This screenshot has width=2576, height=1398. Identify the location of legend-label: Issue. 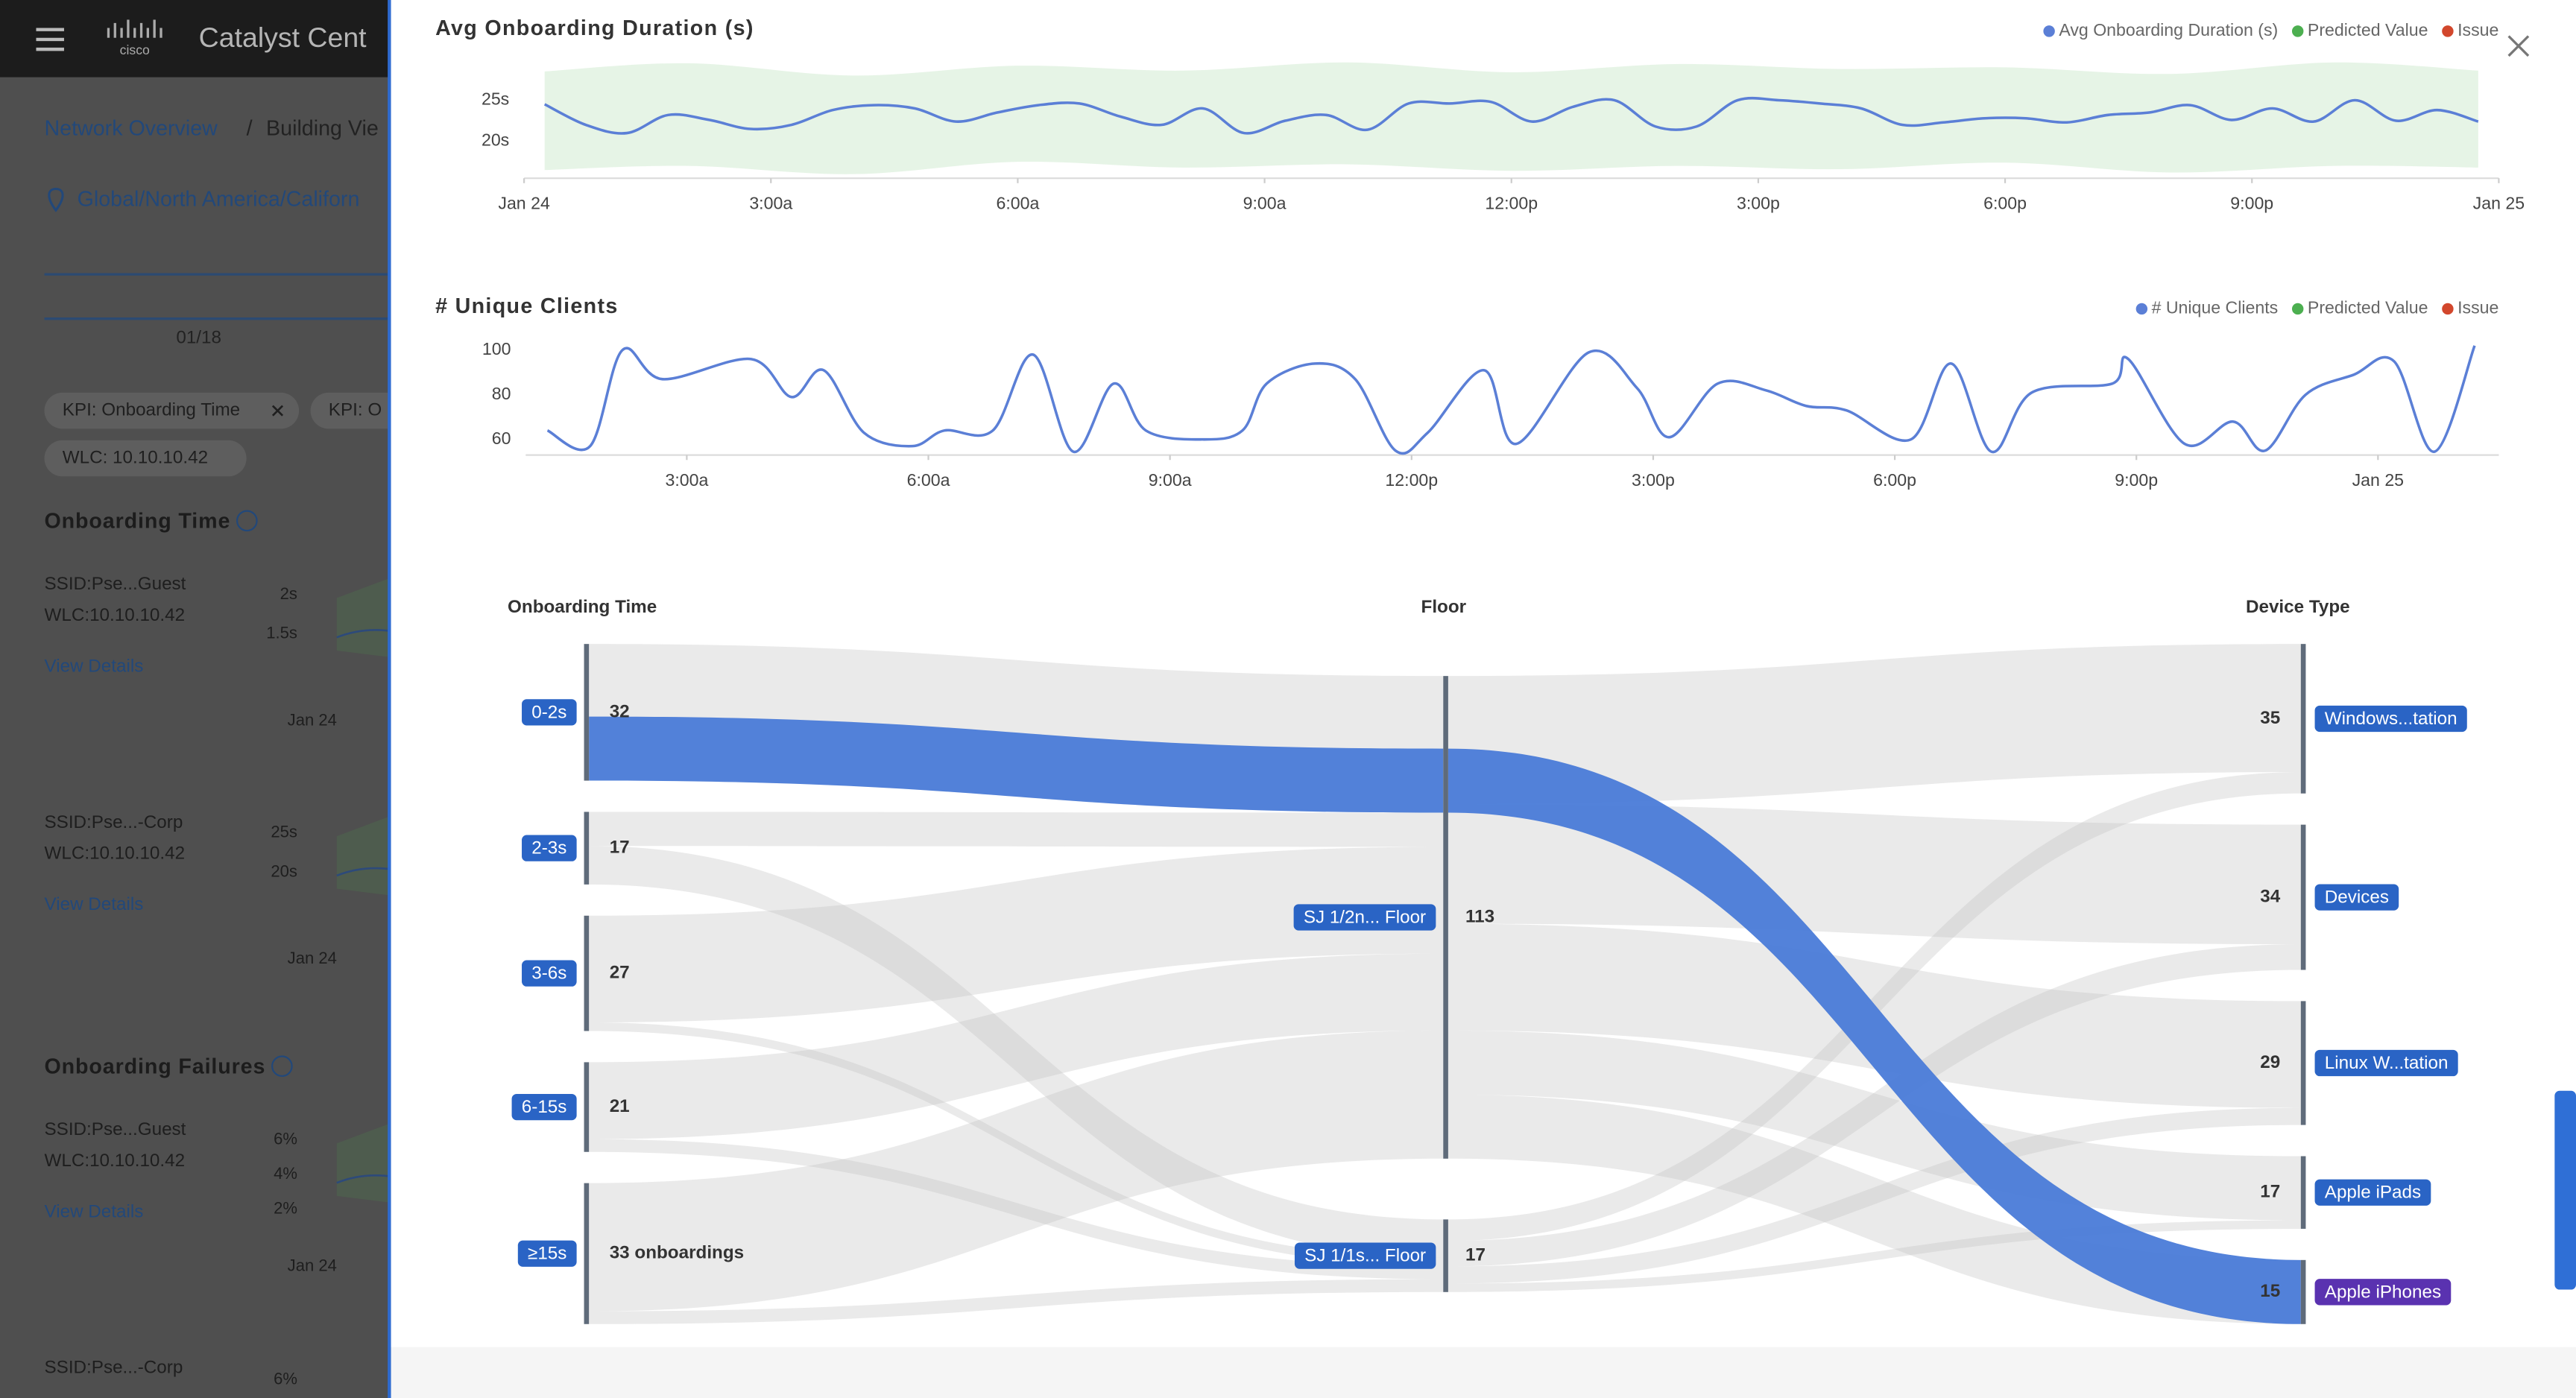
(2477, 29).